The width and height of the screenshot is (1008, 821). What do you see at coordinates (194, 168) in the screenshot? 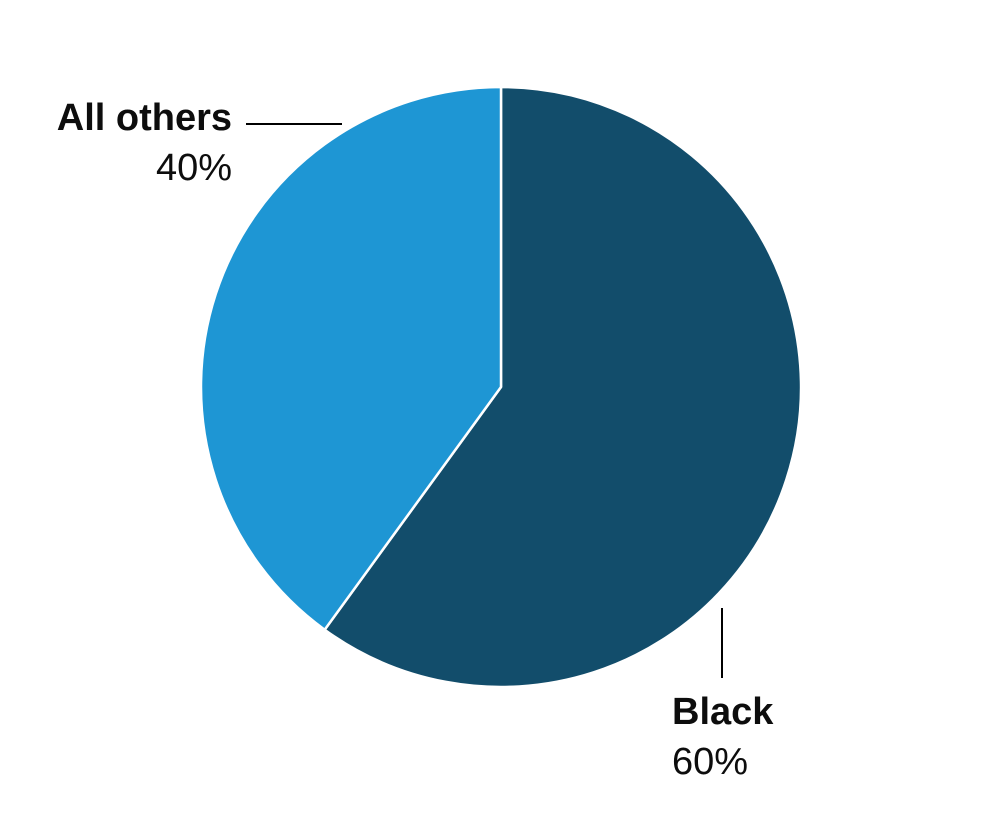
I see `slice-label-others-value: 40%` at bounding box center [194, 168].